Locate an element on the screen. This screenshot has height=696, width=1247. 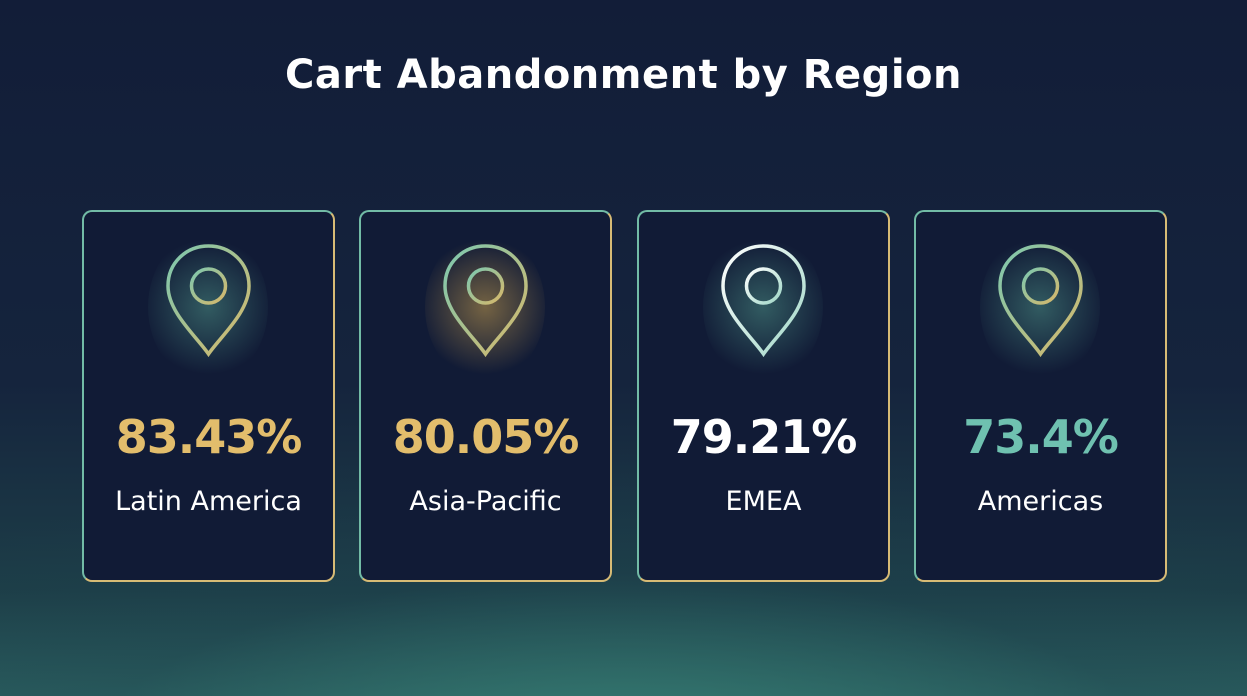
metric-value: 79.21% is located at coordinates (764, 437).